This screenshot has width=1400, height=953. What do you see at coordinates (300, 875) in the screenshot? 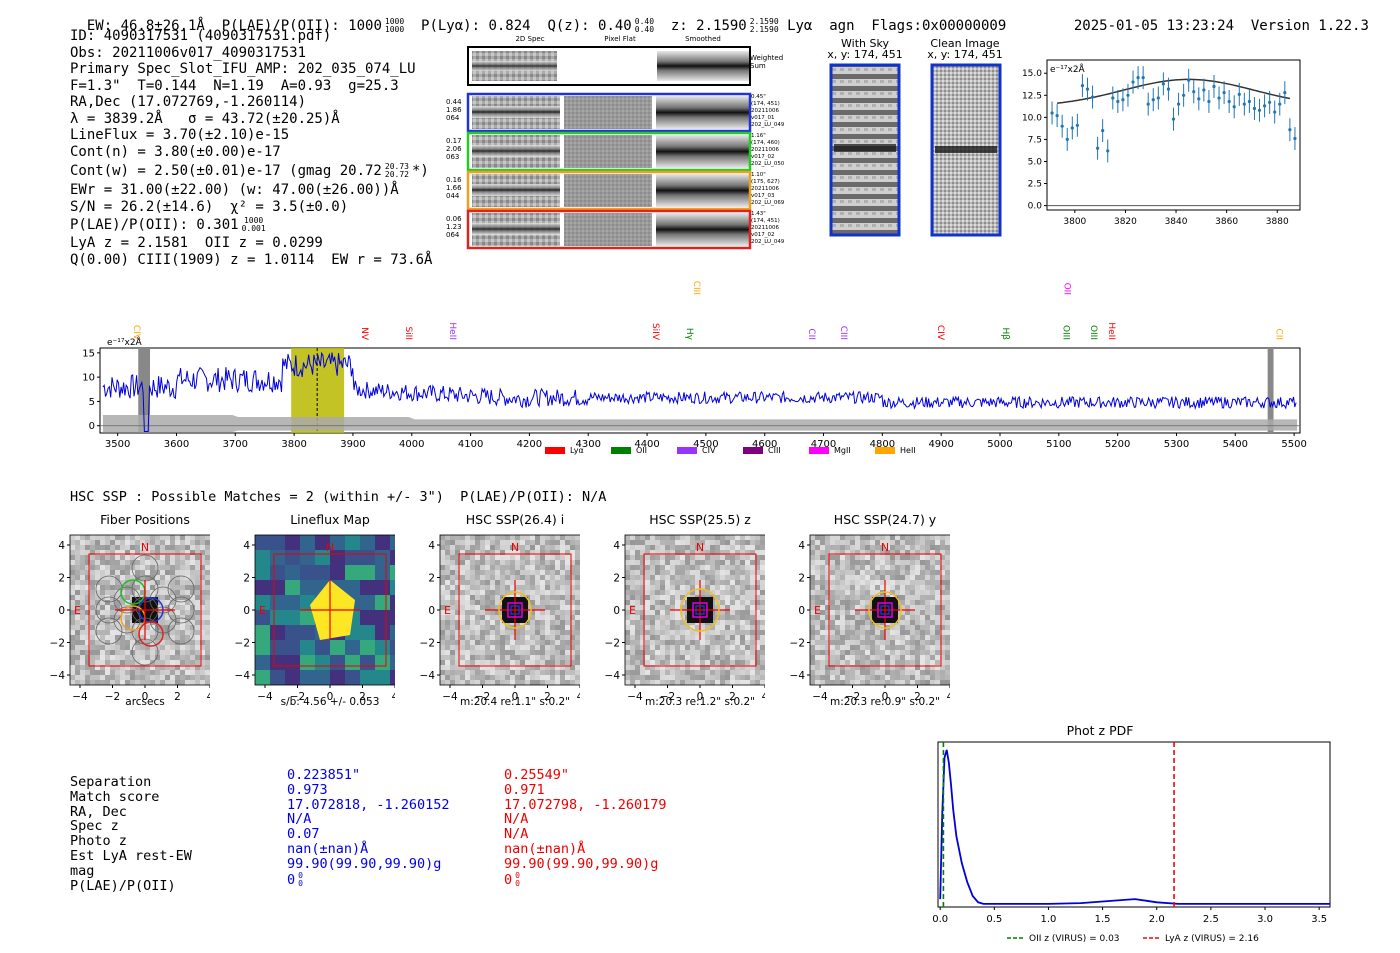
I see `blue-plae-sup: 0` at bounding box center [300, 875].